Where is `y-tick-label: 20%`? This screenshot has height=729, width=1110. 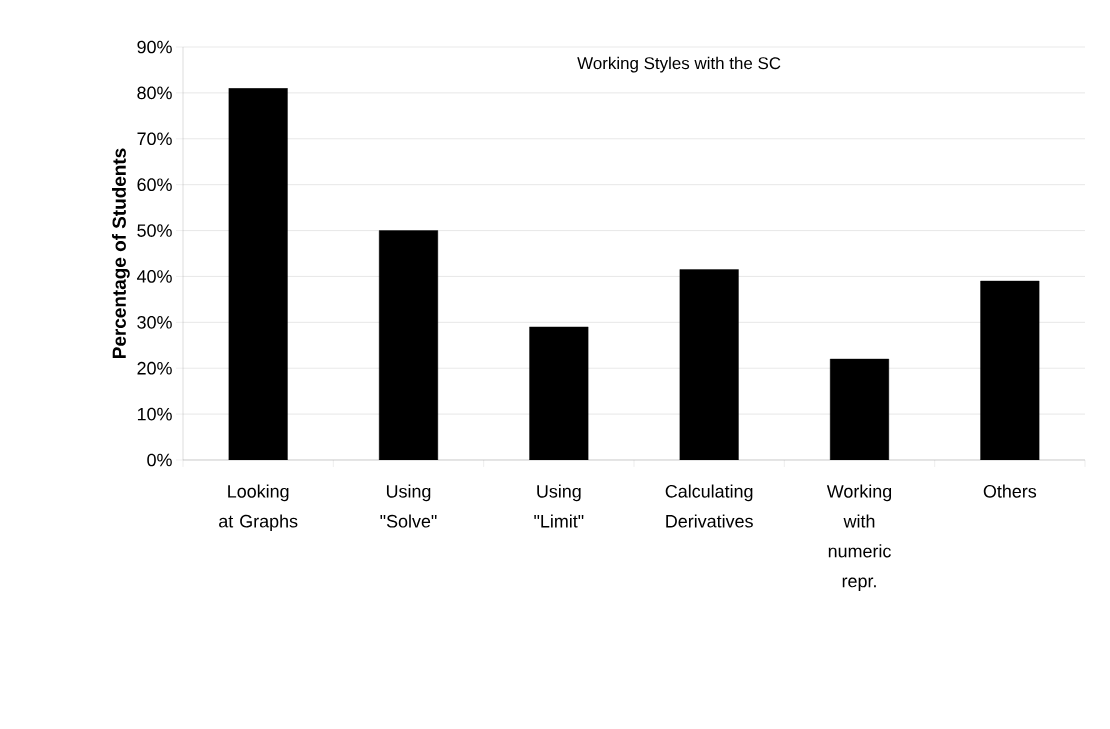 y-tick-label: 20% is located at coordinates (154, 368).